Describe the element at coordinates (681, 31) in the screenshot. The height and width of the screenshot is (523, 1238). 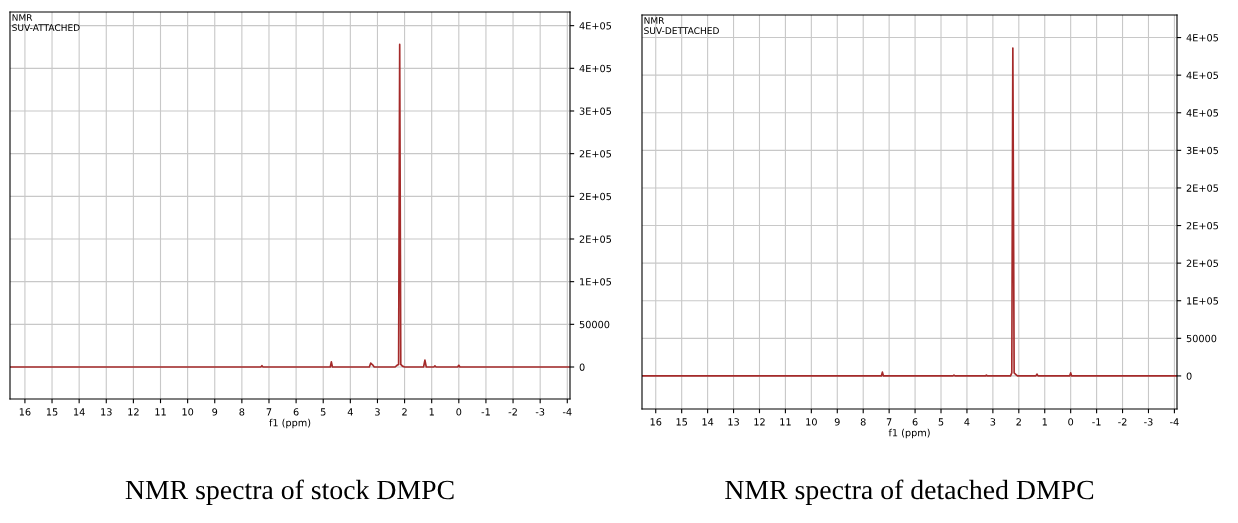
I see `text: SUV-DETTACHED` at that location.